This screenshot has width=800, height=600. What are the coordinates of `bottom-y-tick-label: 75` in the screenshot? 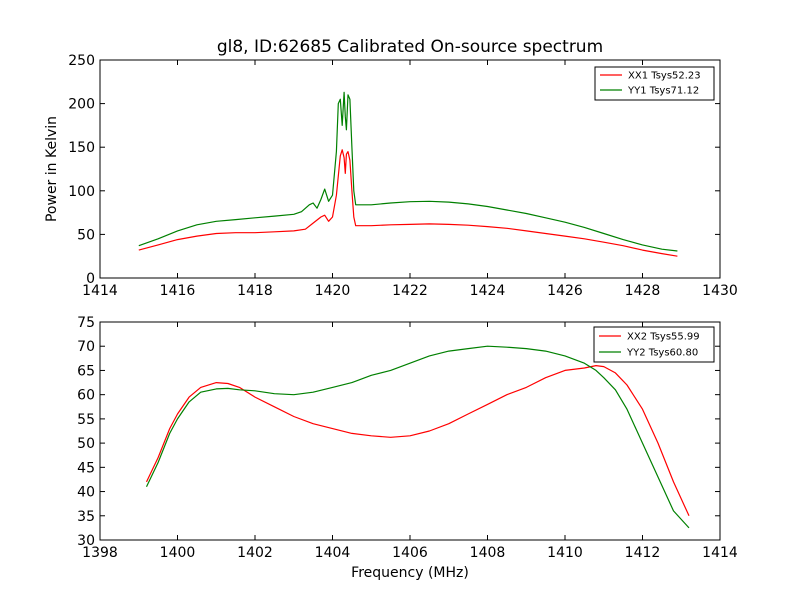 It's located at (86, 323).